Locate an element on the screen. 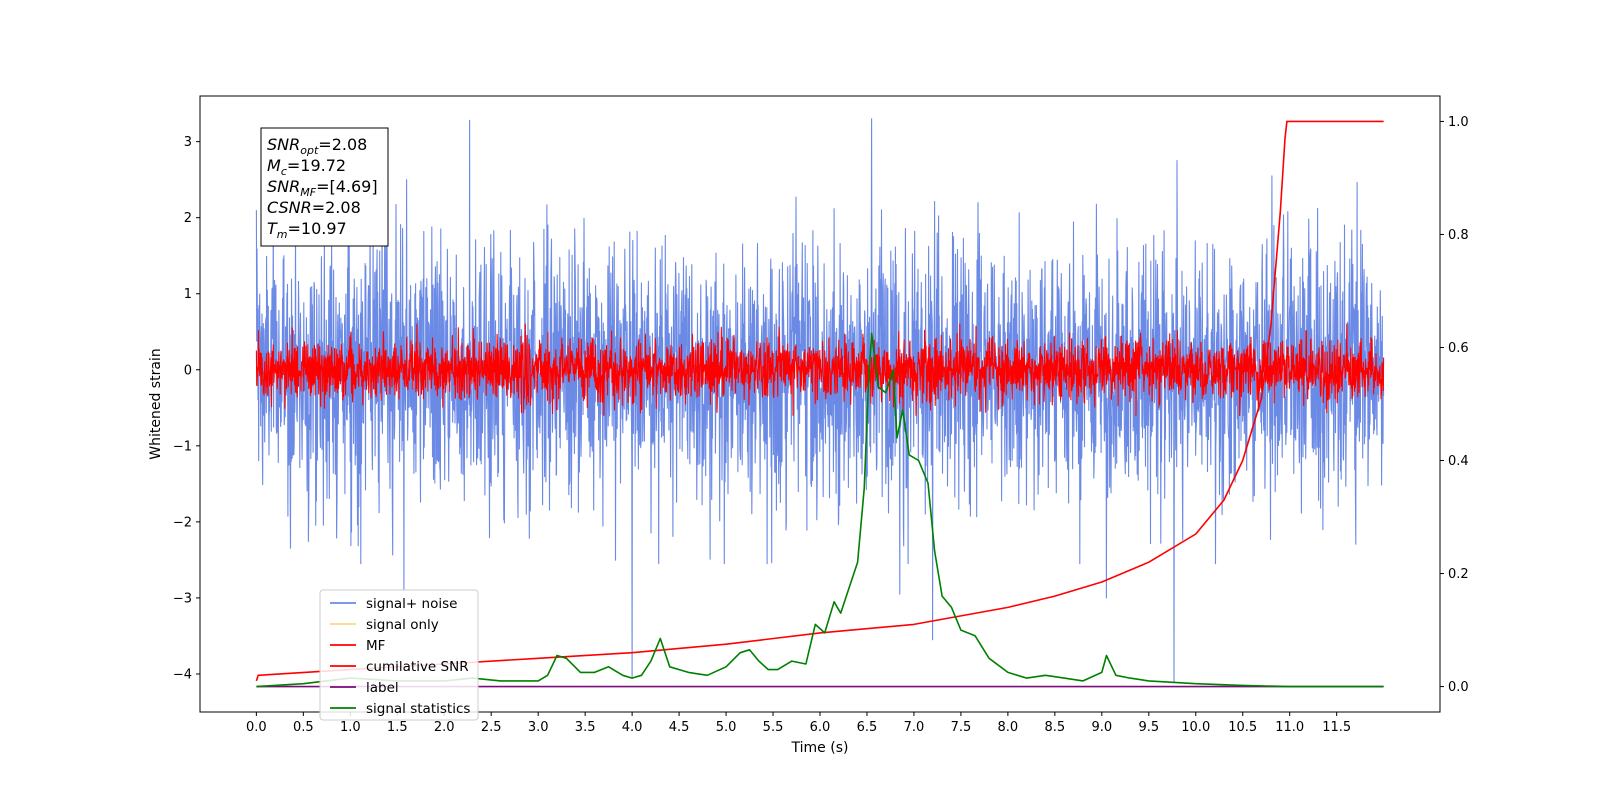  legend-label: signal statistics is located at coordinates (418, 709).